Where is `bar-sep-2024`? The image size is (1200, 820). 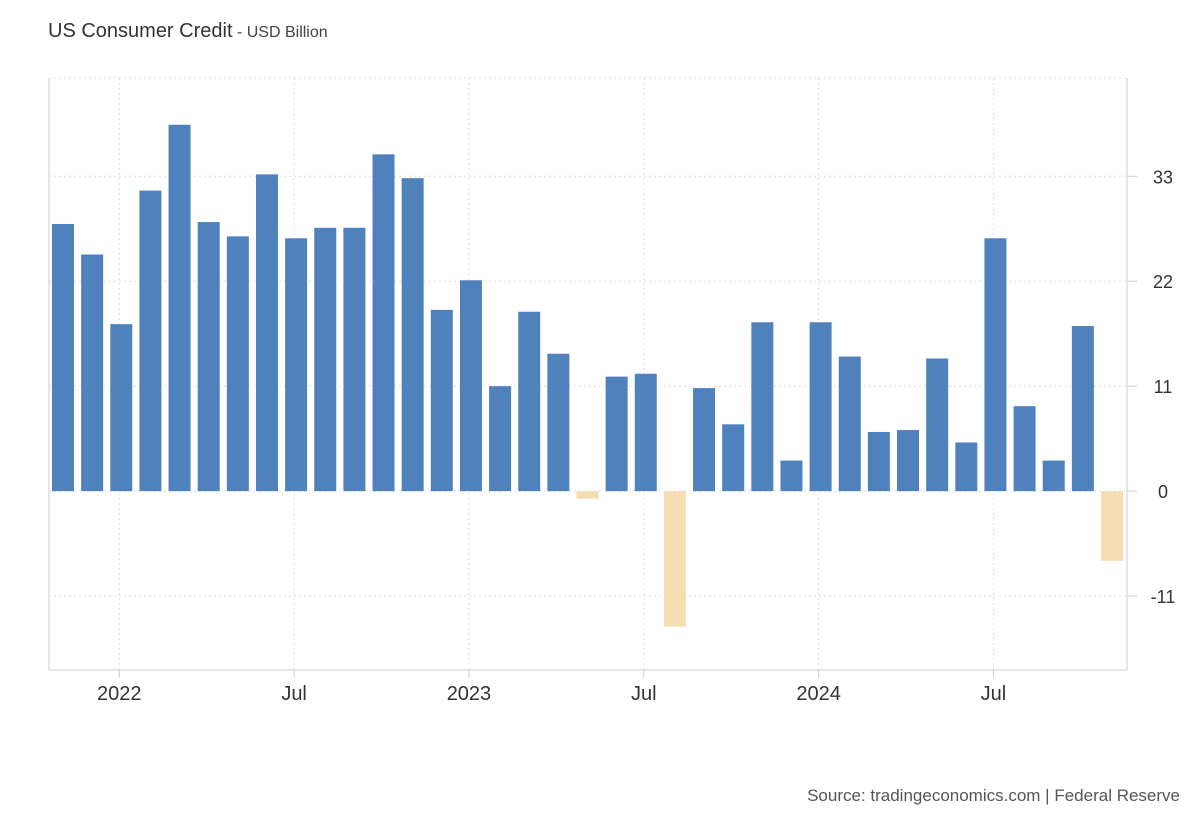
bar-sep-2024 is located at coordinates (1053, 476).